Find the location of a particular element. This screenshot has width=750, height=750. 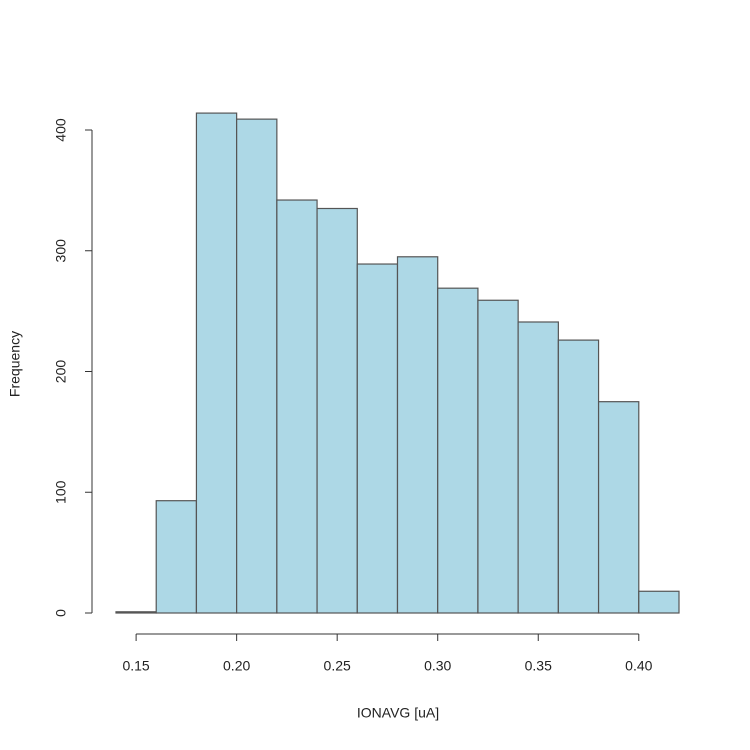

y-tick-label: 200 is located at coordinates (61, 372).